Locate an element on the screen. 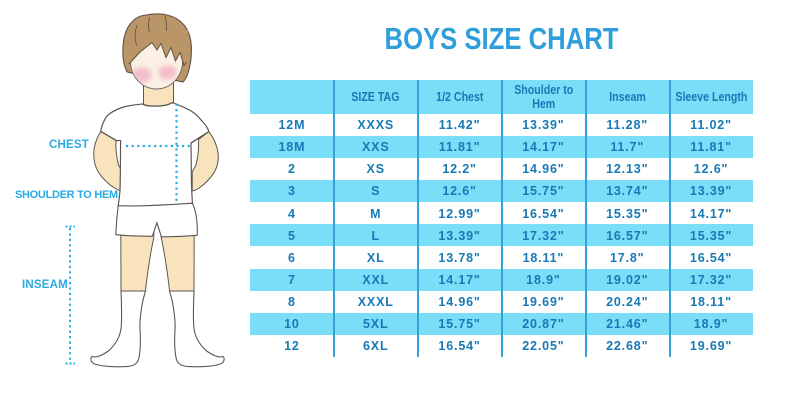  svg-text: INSEAM is located at coordinates (45, 285).